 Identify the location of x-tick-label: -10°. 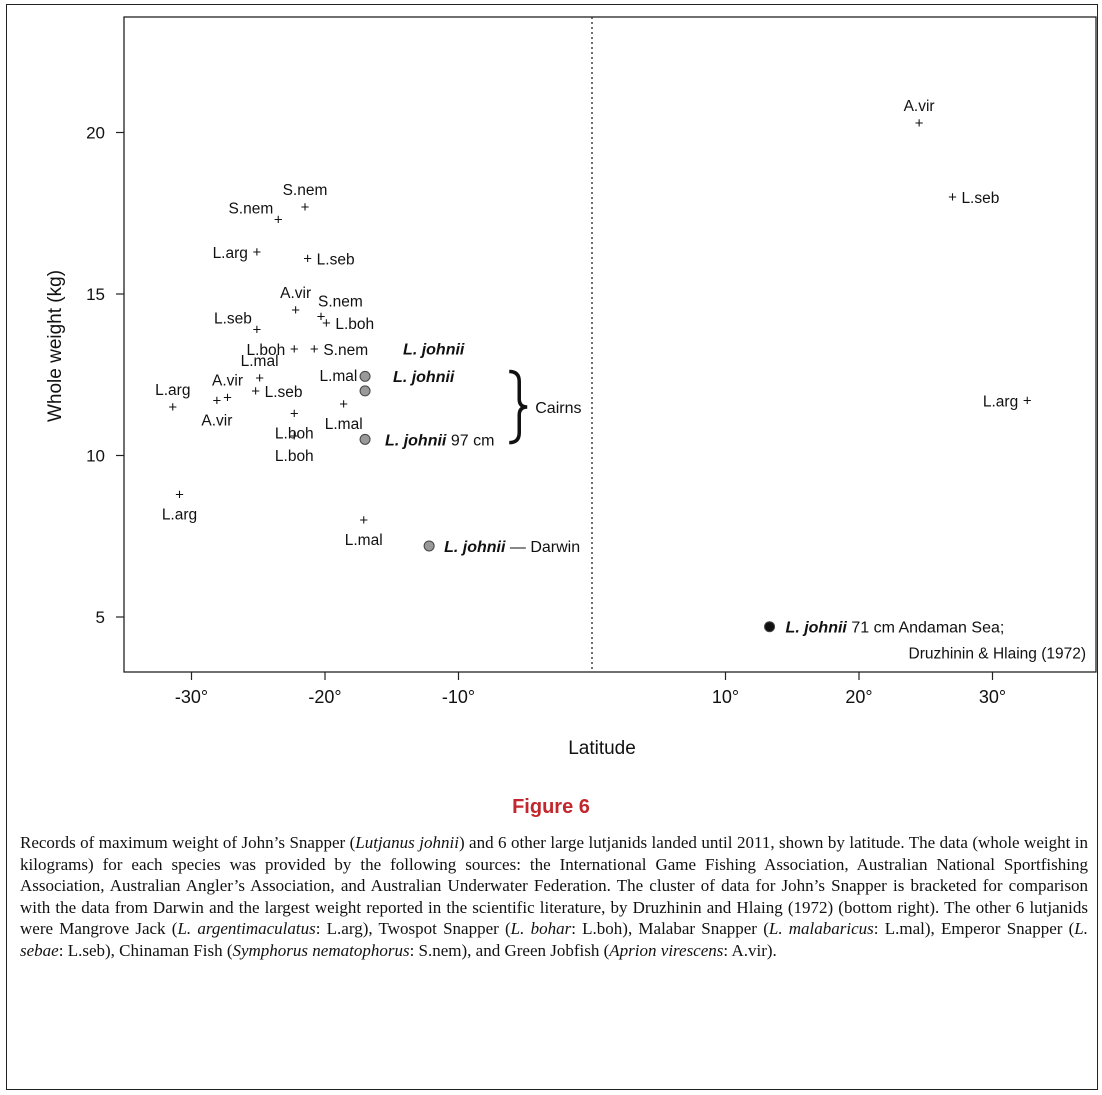
(458, 697).